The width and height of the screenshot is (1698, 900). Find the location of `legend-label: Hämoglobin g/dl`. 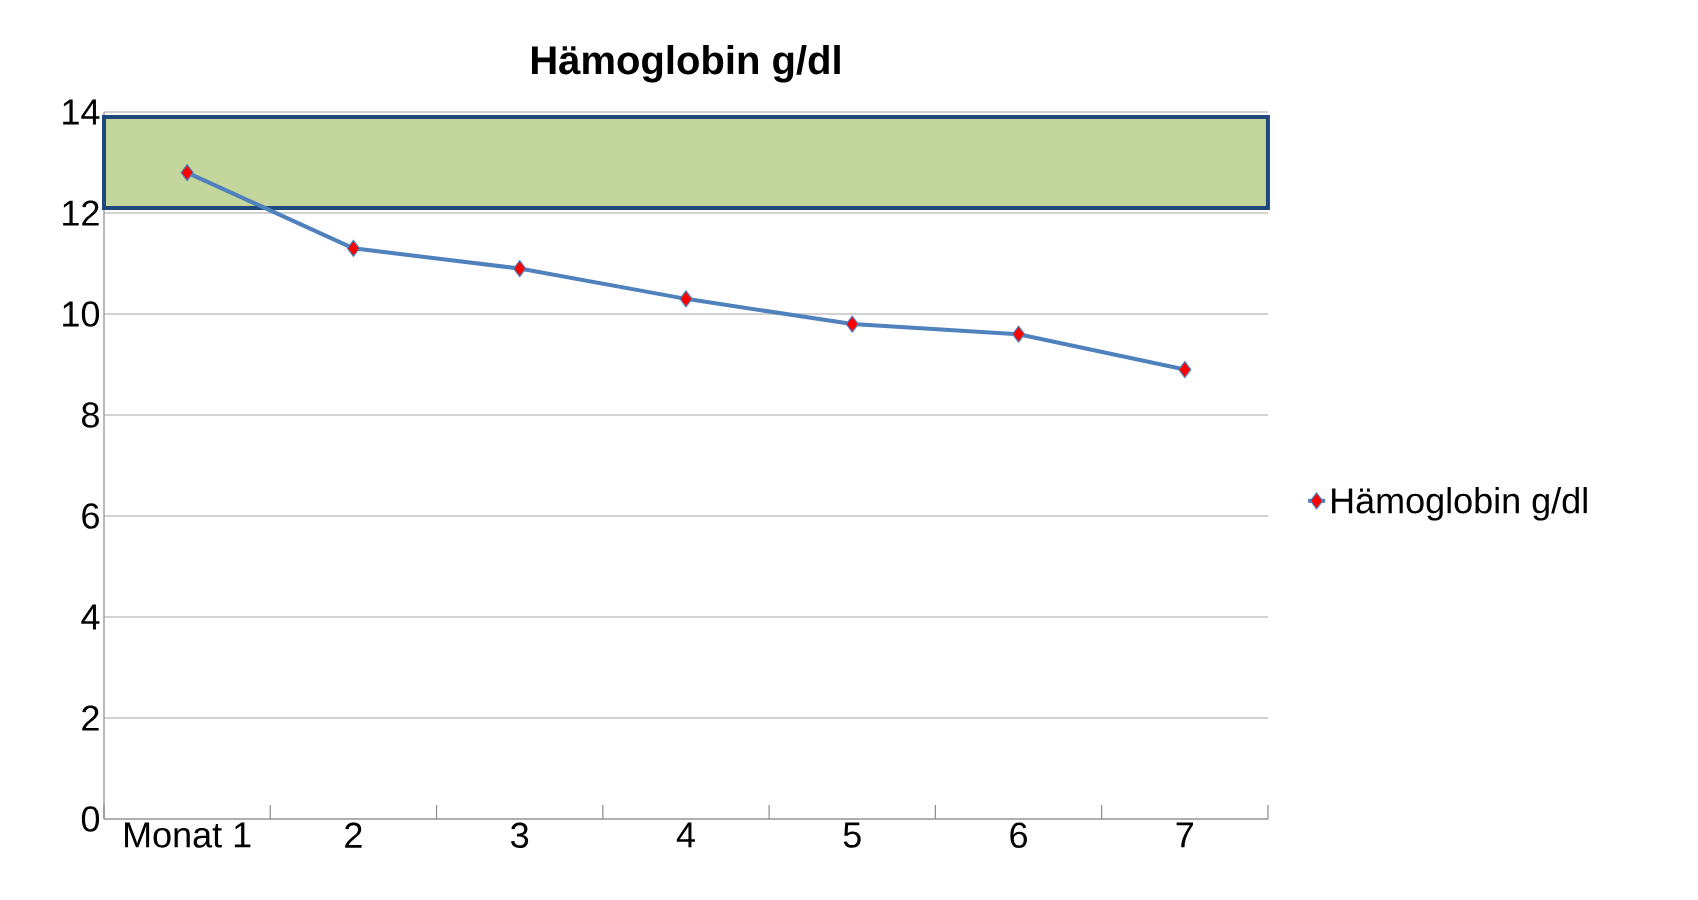

legend-label: Hämoglobin g/dl is located at coordinates (1459, 504).